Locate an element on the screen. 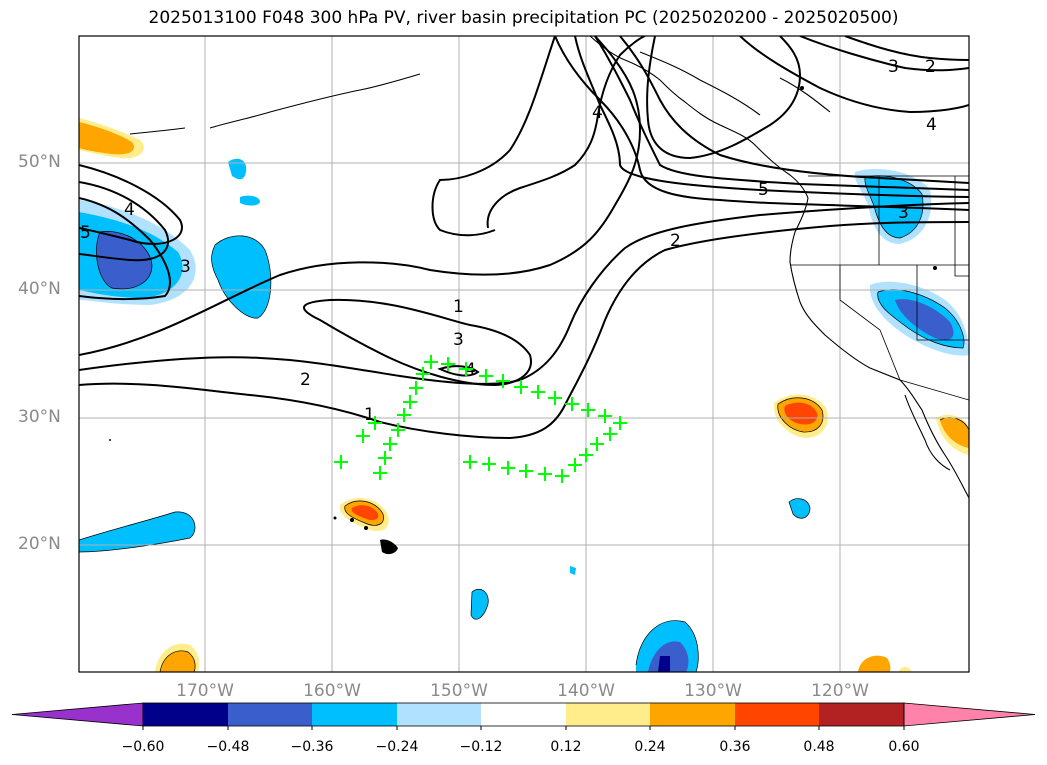 The height and width of the screenshot is (765, 1047). lon-label: 130°W is located at coordinates (713, 691).